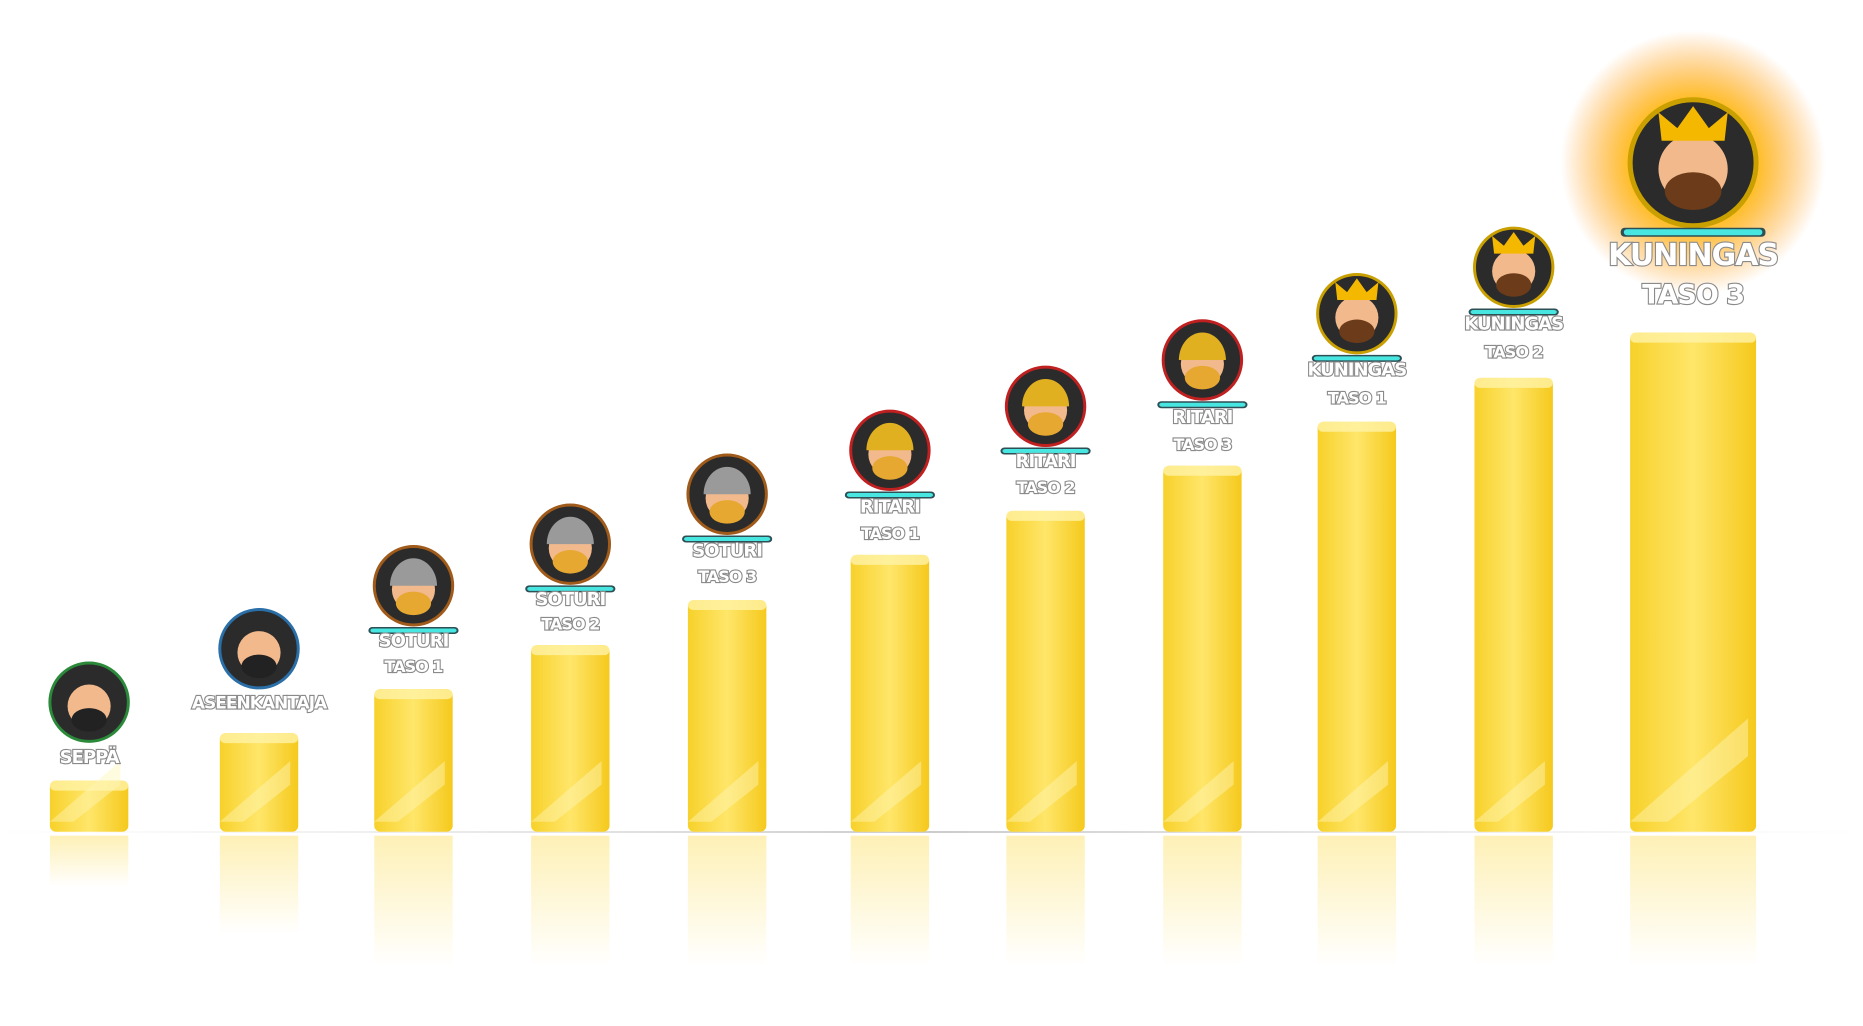  What do you see at coordinates (727, 710) in the screenshot?
I see `rank-item: SOTURI TASO 3` at bounding box center [727, 710].